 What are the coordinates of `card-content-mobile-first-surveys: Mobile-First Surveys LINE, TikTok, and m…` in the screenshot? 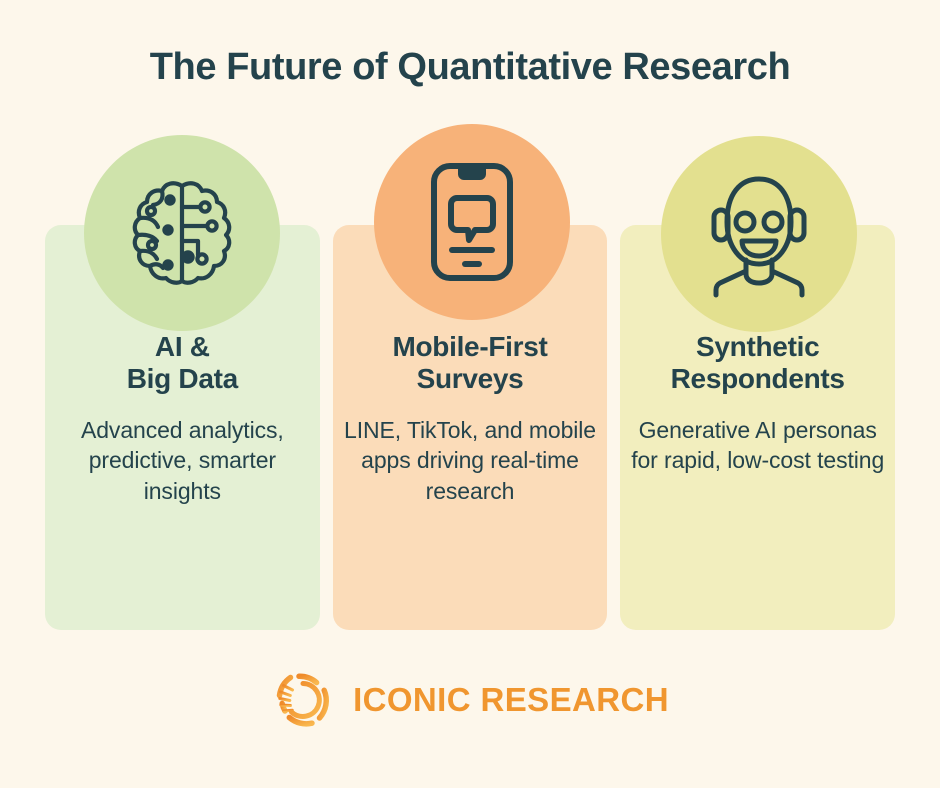 It's located at (470, 419).